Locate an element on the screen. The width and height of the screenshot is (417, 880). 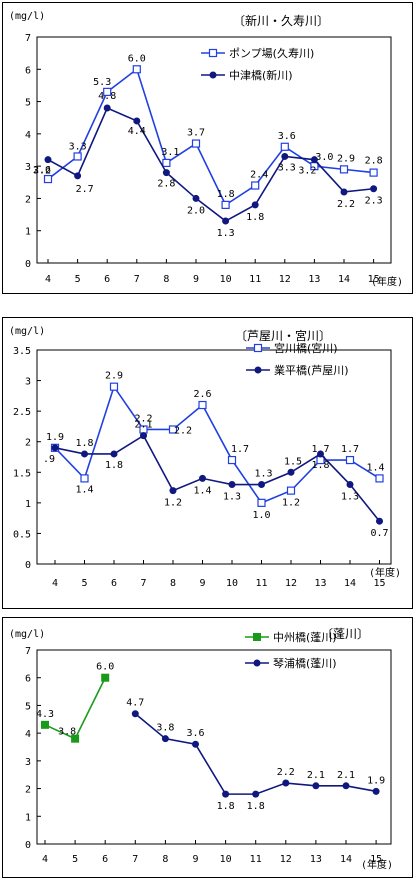
y-tick-label: 1 is located at coordinates (28, 504).